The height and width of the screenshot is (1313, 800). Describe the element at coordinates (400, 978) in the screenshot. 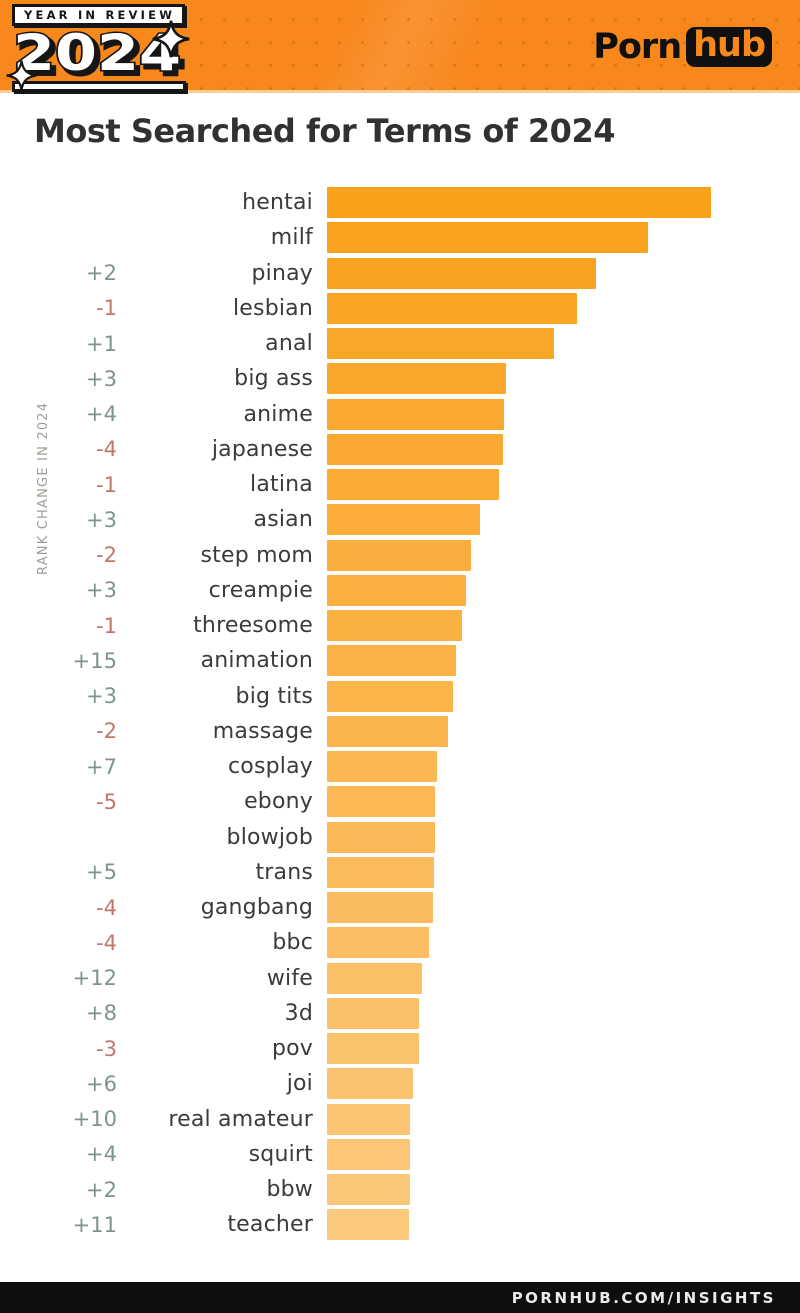

I see `chart-row: +12 wife` at that location.